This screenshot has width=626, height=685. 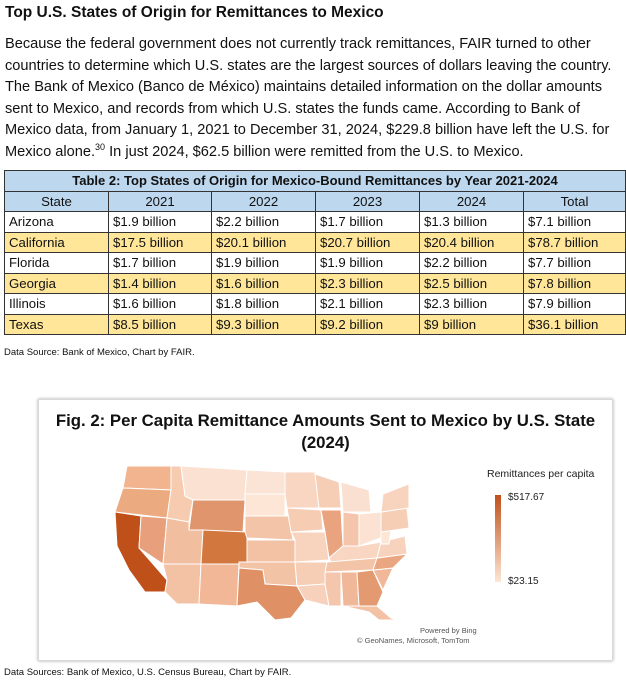 I want to click on state-arizona, so click(x=182, y=584).